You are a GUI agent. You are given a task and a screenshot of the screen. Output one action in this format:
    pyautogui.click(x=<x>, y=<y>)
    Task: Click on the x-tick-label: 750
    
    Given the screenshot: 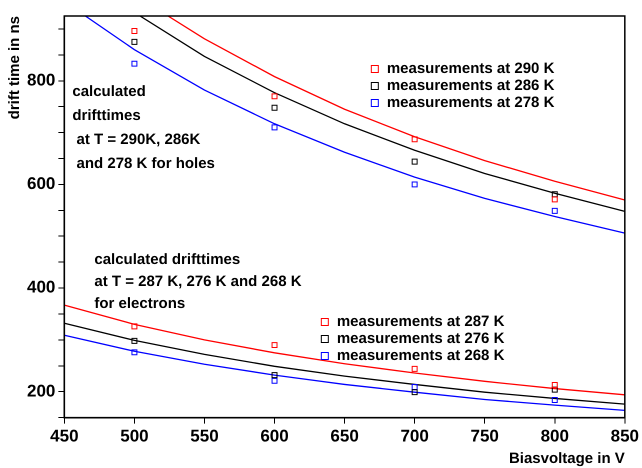 What is the action you would take?
    pyautogui.click(x=484, y=436)
    